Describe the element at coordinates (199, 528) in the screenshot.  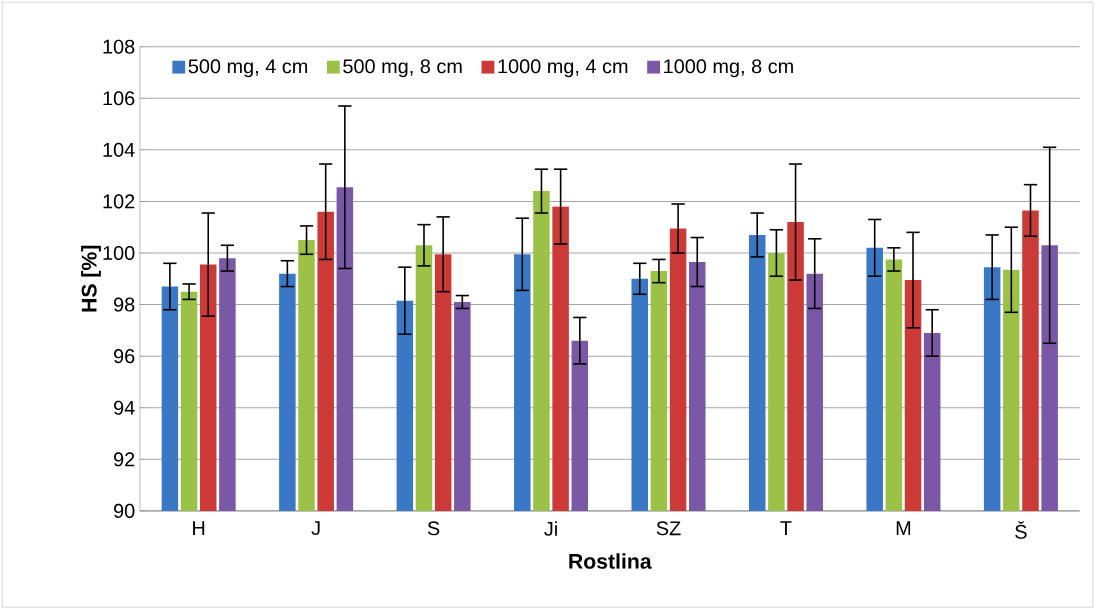
I see `x-tick-label: H` at that location.